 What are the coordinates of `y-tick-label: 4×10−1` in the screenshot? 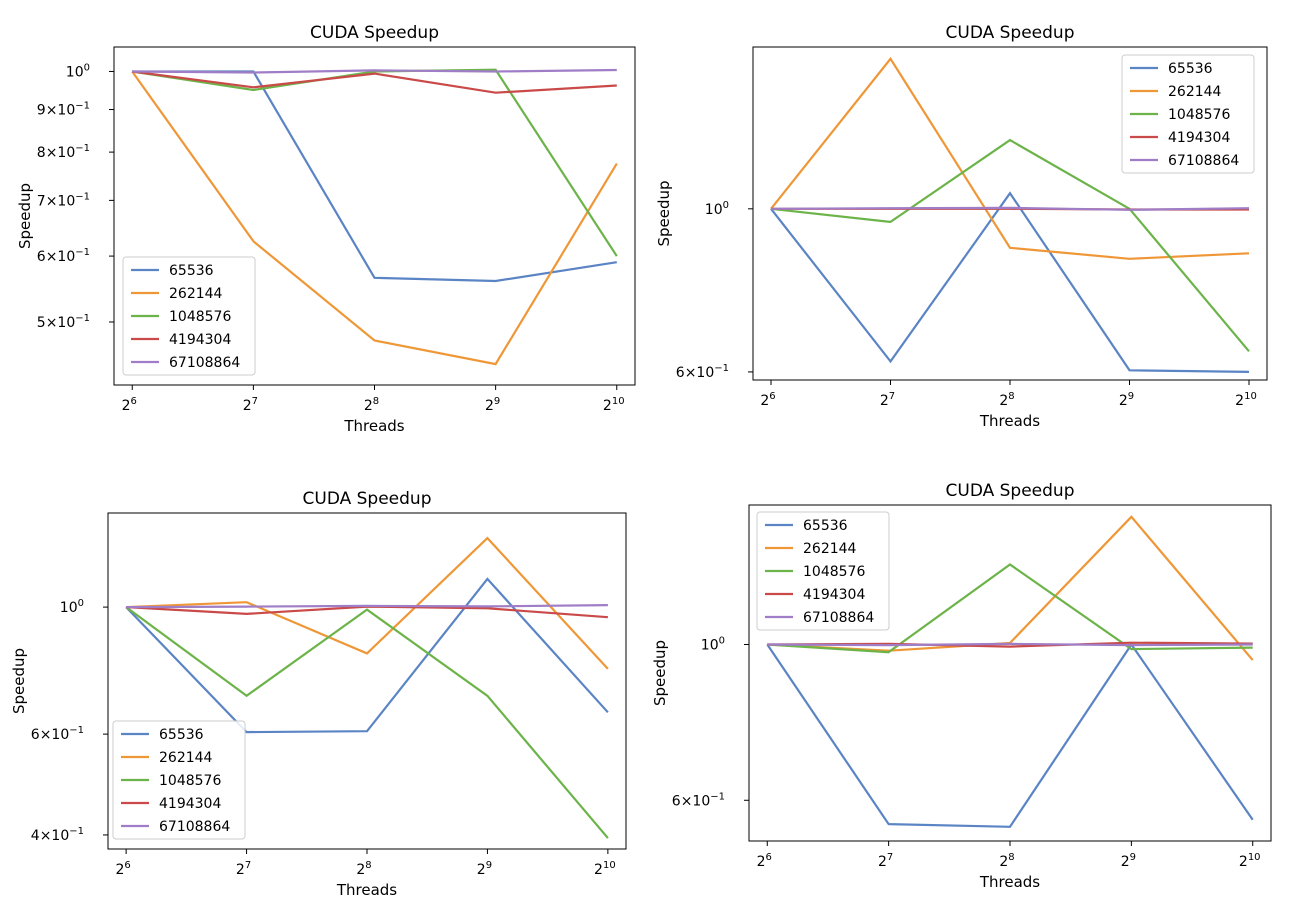 It's located at (57, 835).